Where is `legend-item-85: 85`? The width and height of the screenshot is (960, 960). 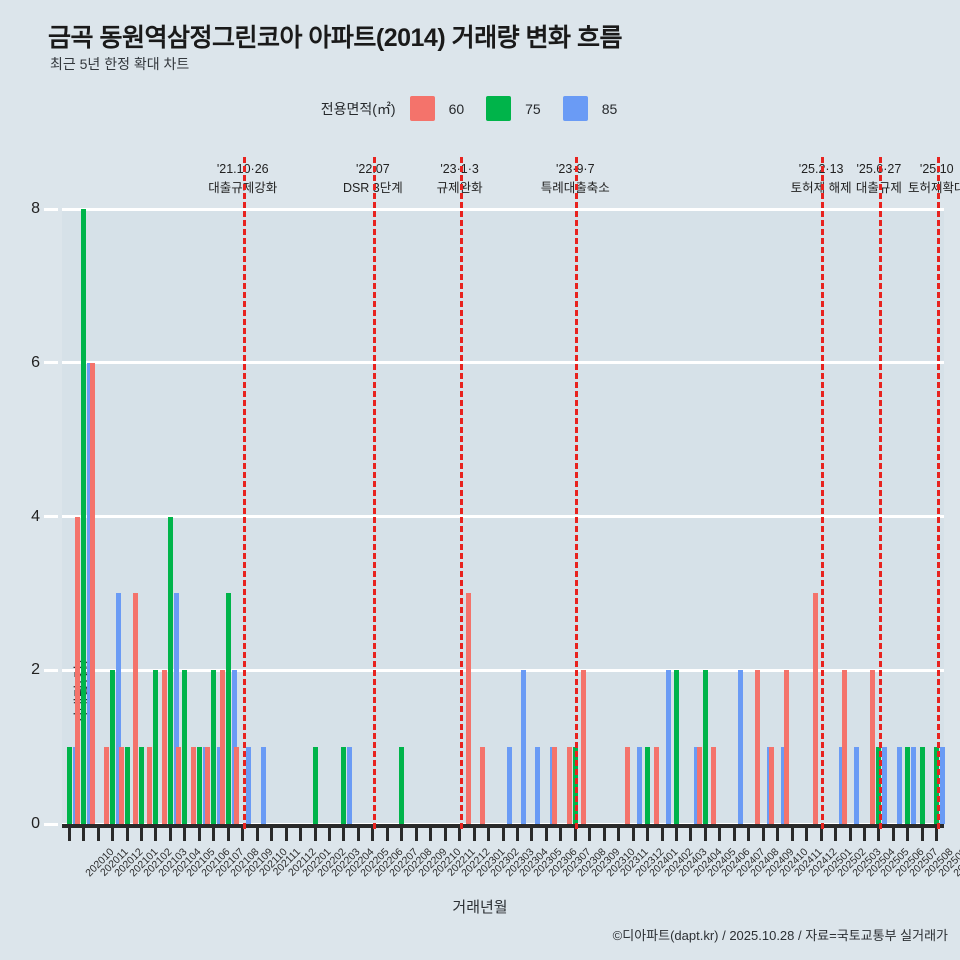 legend-item-85: 85 is located at coordinates (589, 108).